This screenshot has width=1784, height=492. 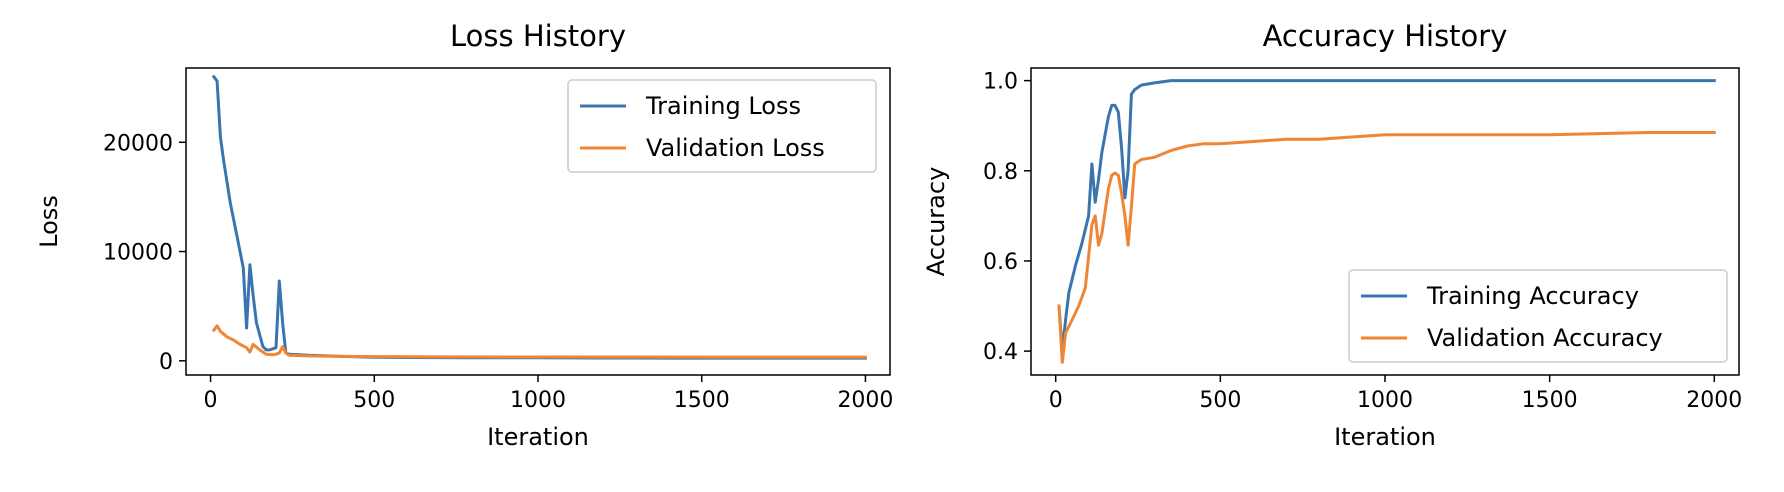 What do you see at coordinates (735, 148) in the screenshot?
I see `legend-entry: Validation Loss` at bounding box center [735, 148].